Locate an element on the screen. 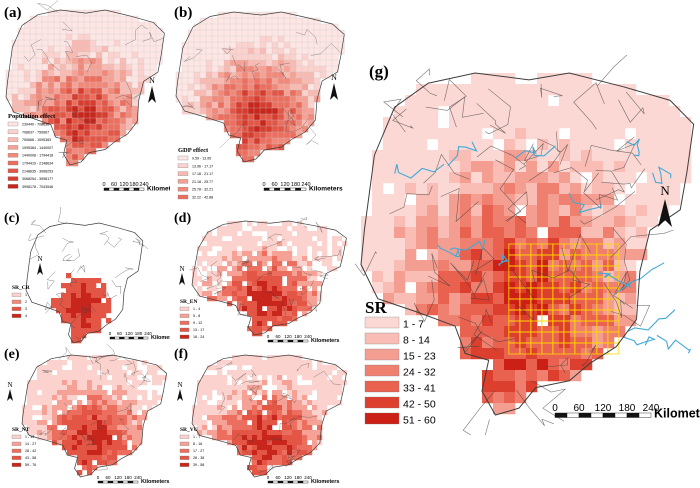 The image size is (700, 488). scale-segment is located at coordinates (266, 189).